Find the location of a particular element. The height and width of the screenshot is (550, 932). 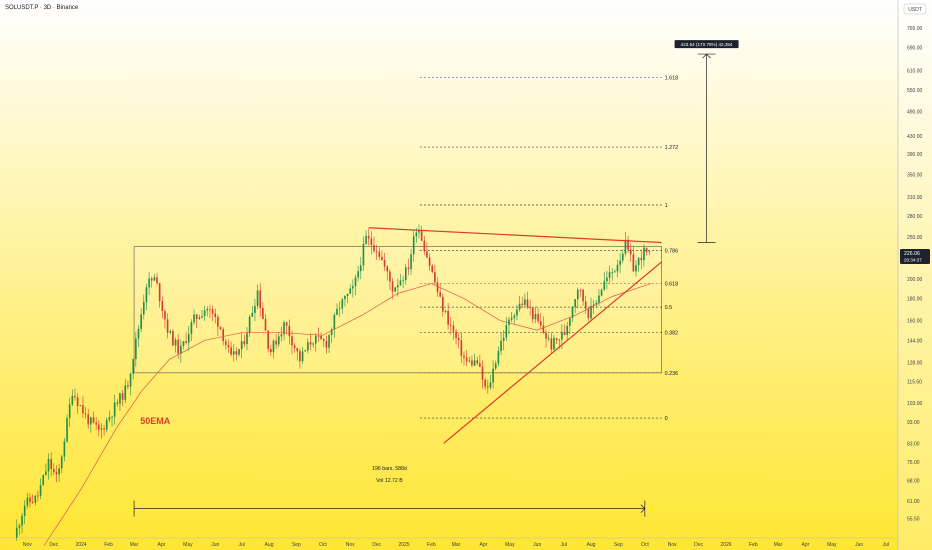

measure-label-box is located at coordinates (706, 44).